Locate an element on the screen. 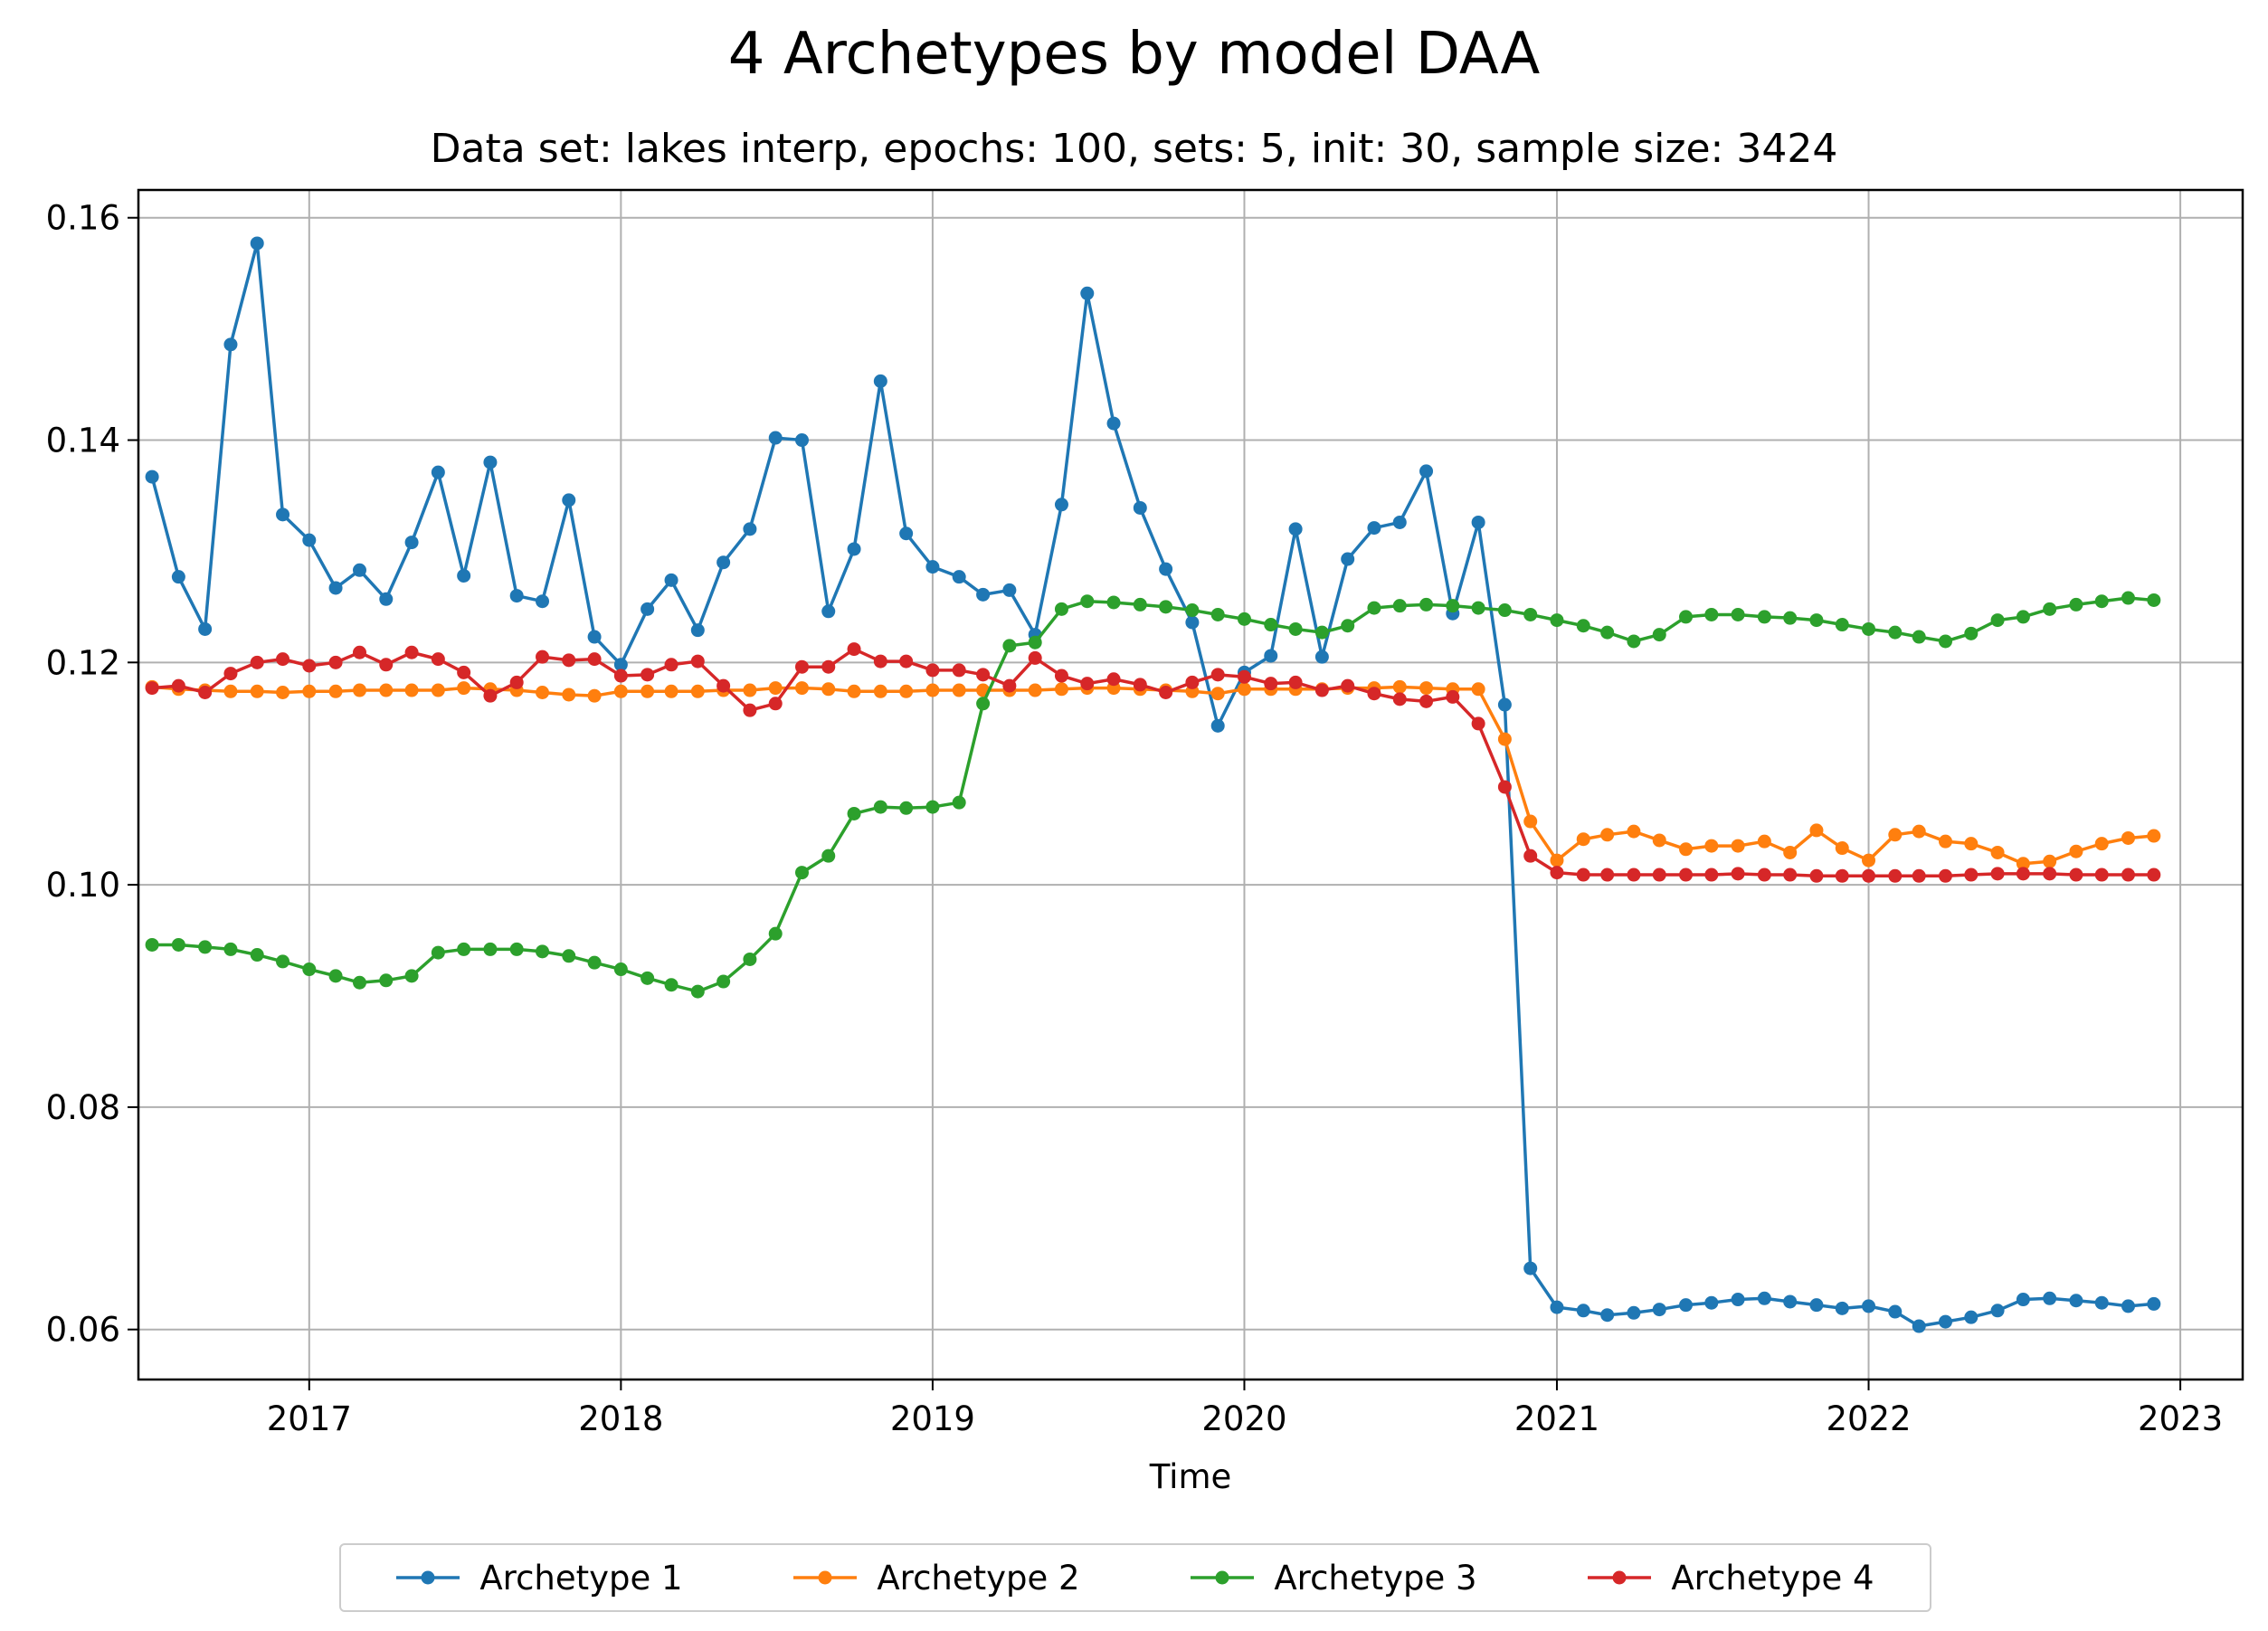 This screenshot has height=1631, width=2268. x-tick-label: 2022 is located at coordinates (1868, 1418).